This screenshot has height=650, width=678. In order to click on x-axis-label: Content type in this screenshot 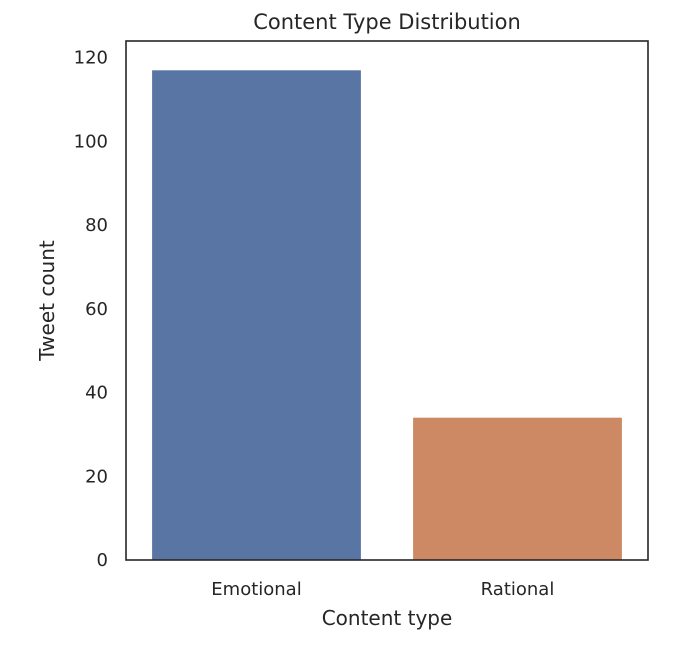, I will do `click(387, 618)`.